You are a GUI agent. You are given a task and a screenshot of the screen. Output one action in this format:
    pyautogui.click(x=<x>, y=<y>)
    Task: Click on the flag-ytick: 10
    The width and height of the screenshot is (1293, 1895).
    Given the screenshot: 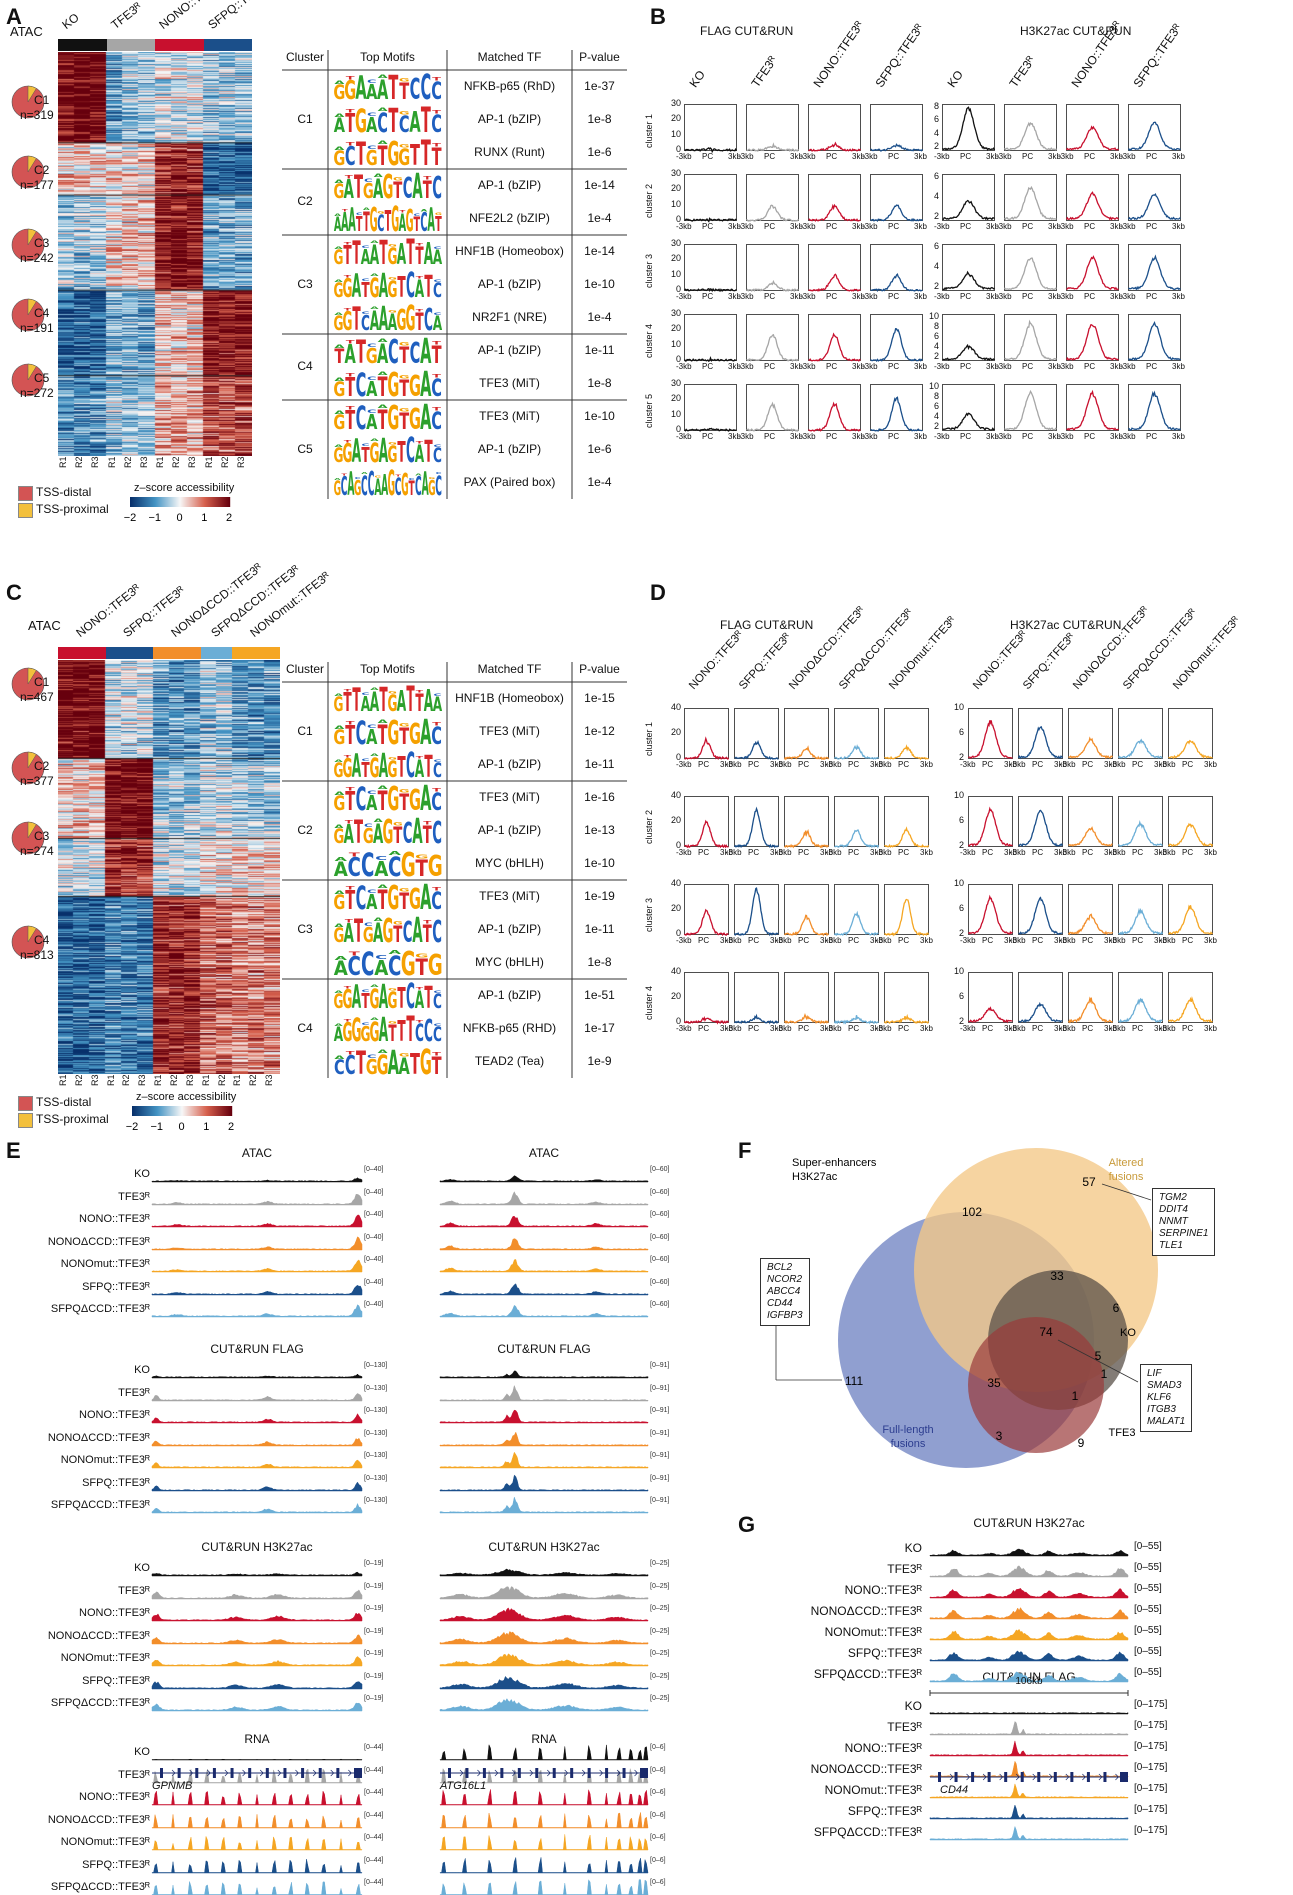 What is the action you would take?
    pyautogui.click(x=675, y=343)
    